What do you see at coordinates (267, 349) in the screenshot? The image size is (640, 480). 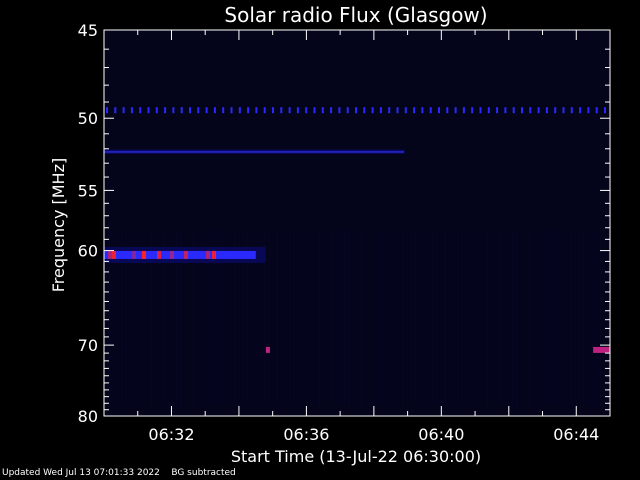 I see `burst-spot` at bounding box center [267, 349].